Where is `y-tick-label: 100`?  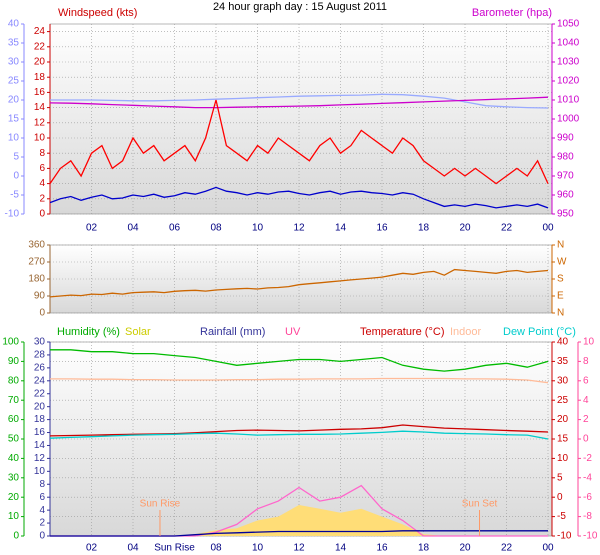 y-tick-label: 100 is located at coordinates (10, 342).